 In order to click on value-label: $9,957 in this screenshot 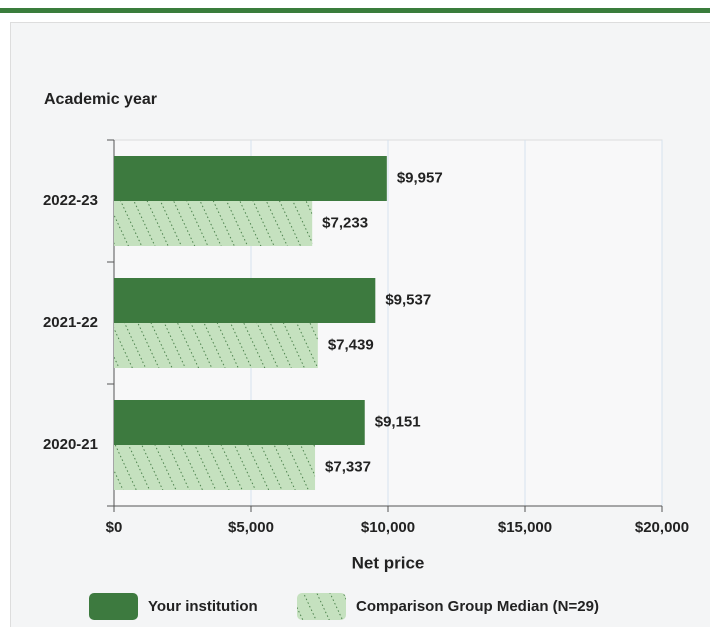, I will do `click(420, 177)`.